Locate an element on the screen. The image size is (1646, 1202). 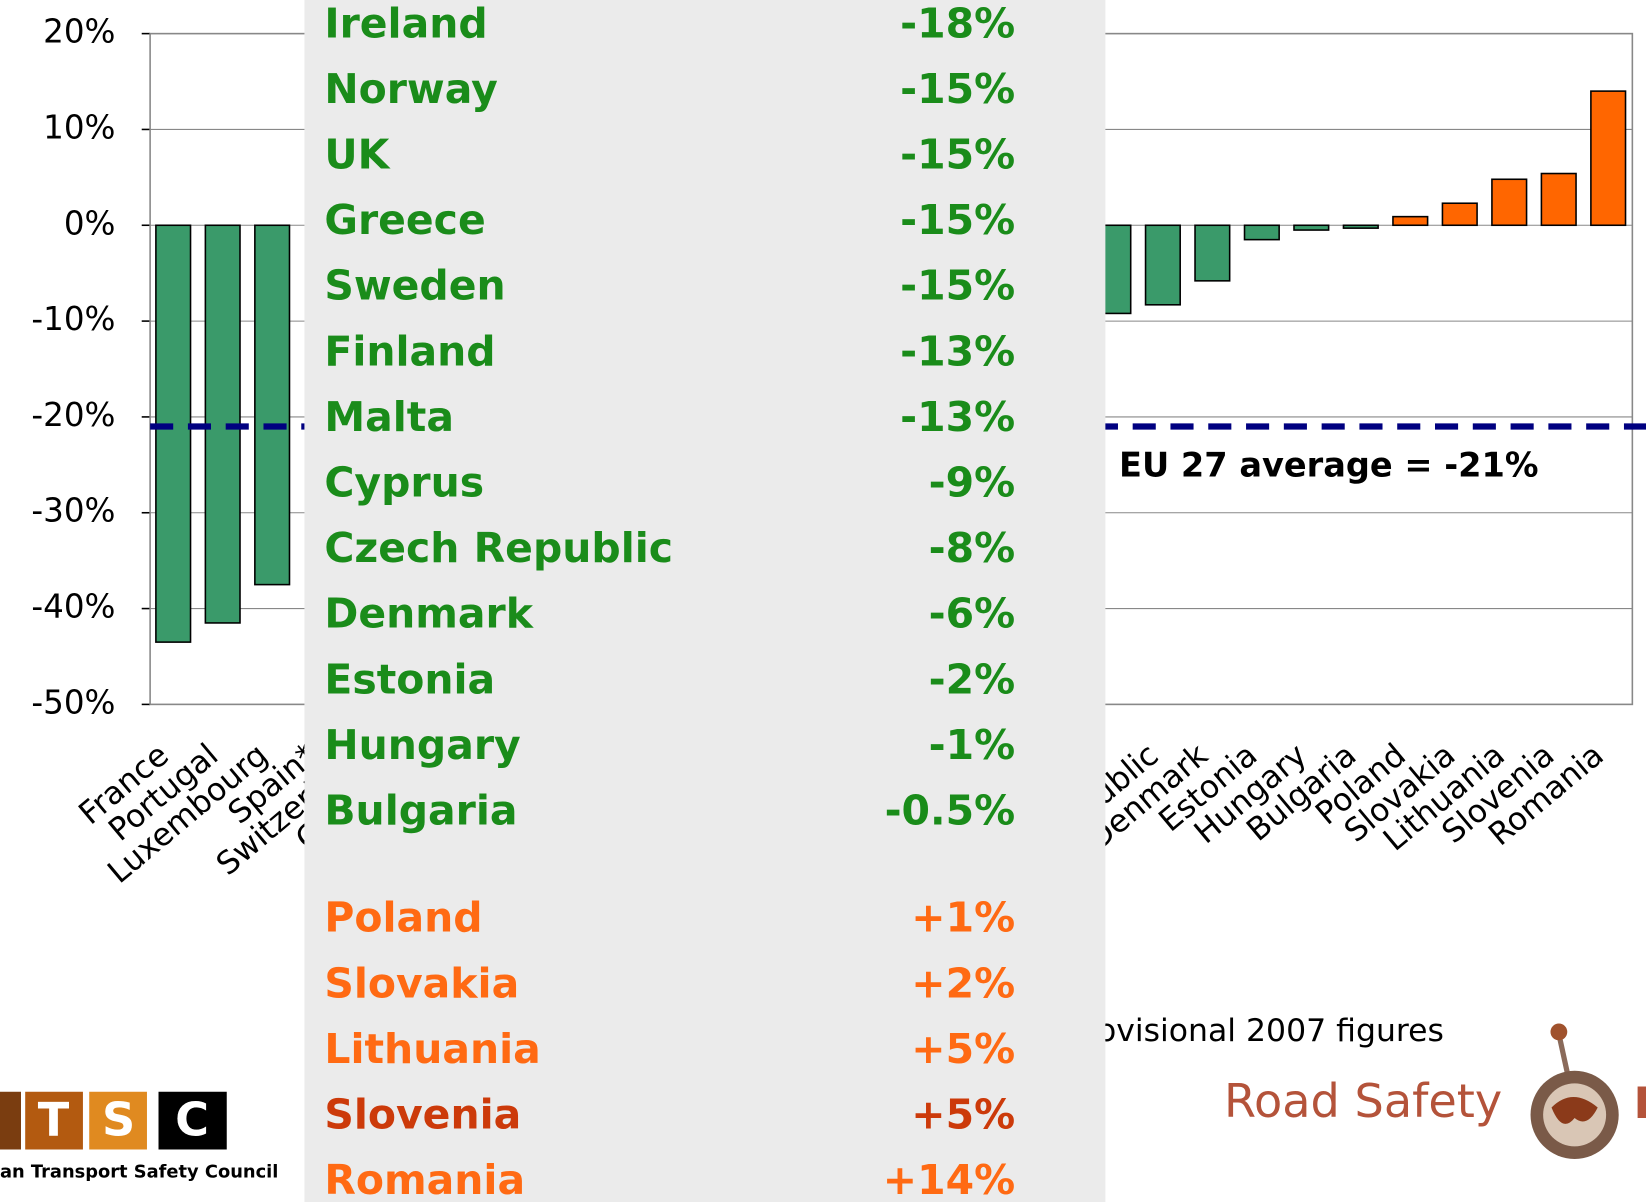
y-tick-label: 10% is located at coordinates (79, 127).